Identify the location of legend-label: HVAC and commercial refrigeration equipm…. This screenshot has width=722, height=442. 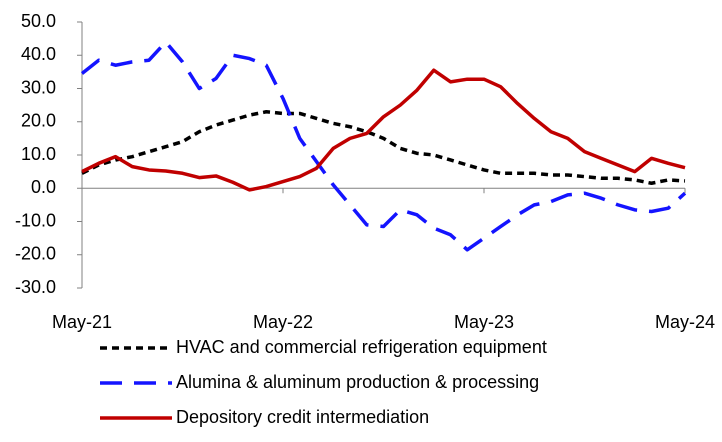
(361, 347).